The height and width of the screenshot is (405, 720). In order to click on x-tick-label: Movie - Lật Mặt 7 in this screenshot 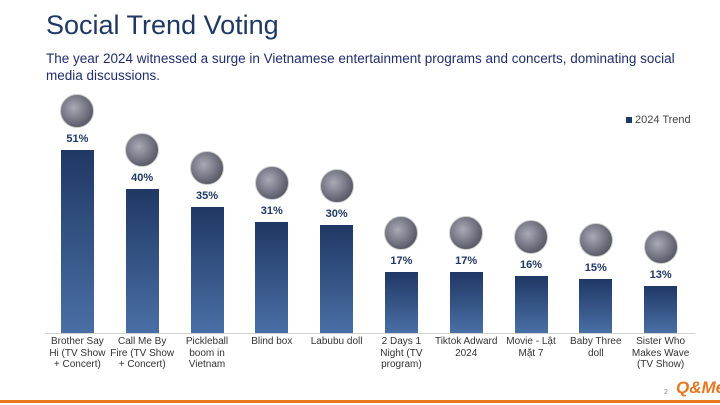, I will do `click(531, 347)`.